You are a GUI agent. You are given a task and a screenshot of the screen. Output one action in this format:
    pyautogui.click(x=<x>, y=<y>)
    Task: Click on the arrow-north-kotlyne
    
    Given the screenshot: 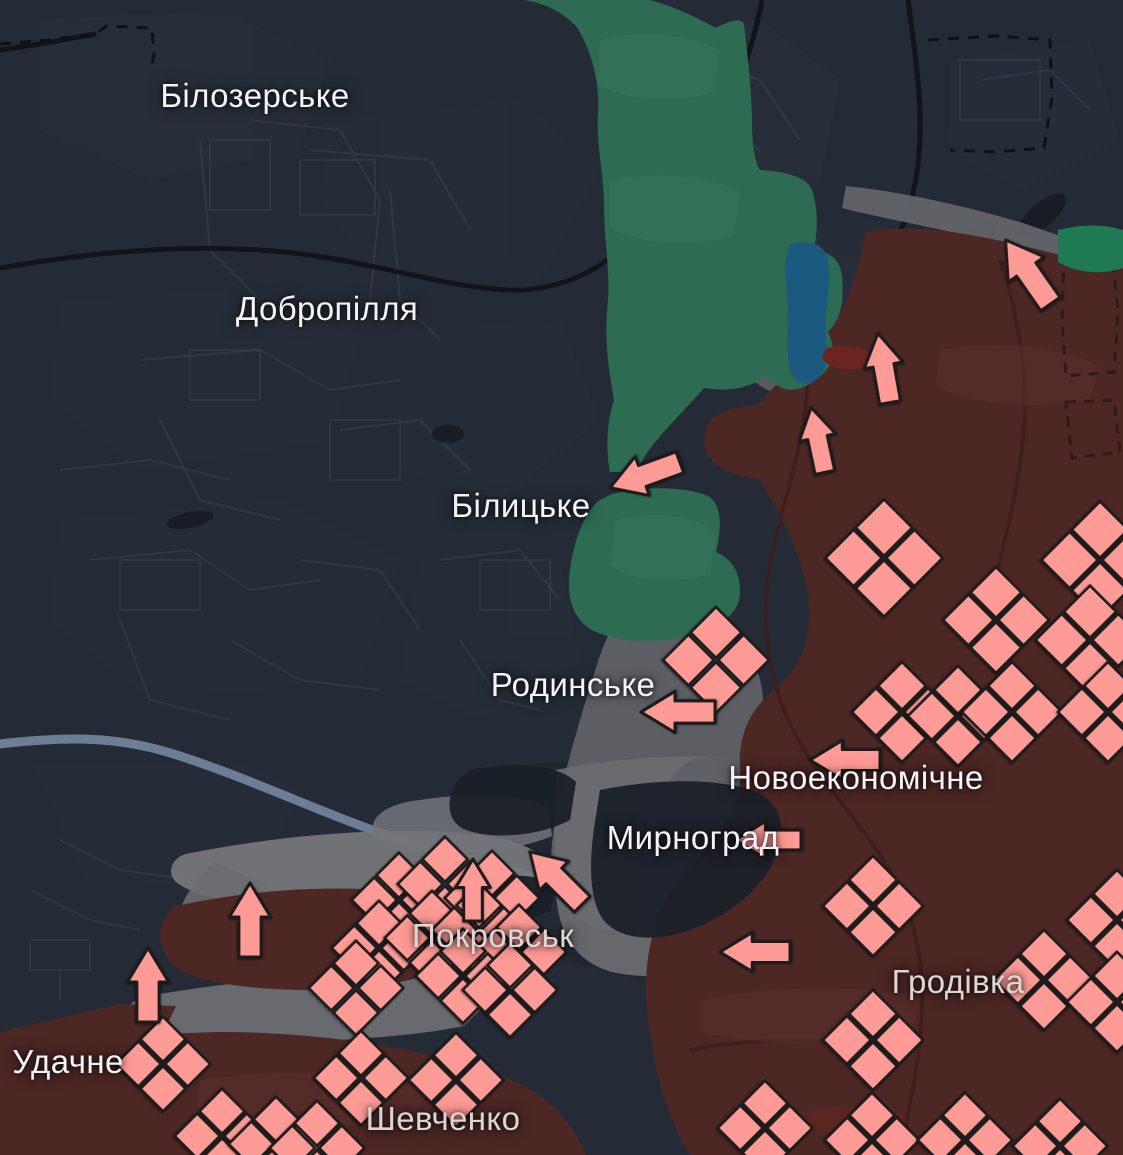 What is the action you would take?
    pyautogui.click(x=884, y=368)
    